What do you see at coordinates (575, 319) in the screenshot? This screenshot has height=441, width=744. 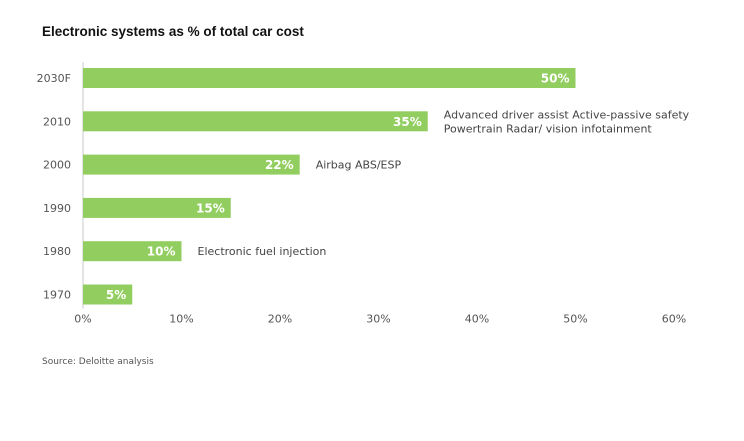 I see `x-tick-label: 50%` at bounding box center [575, 319].